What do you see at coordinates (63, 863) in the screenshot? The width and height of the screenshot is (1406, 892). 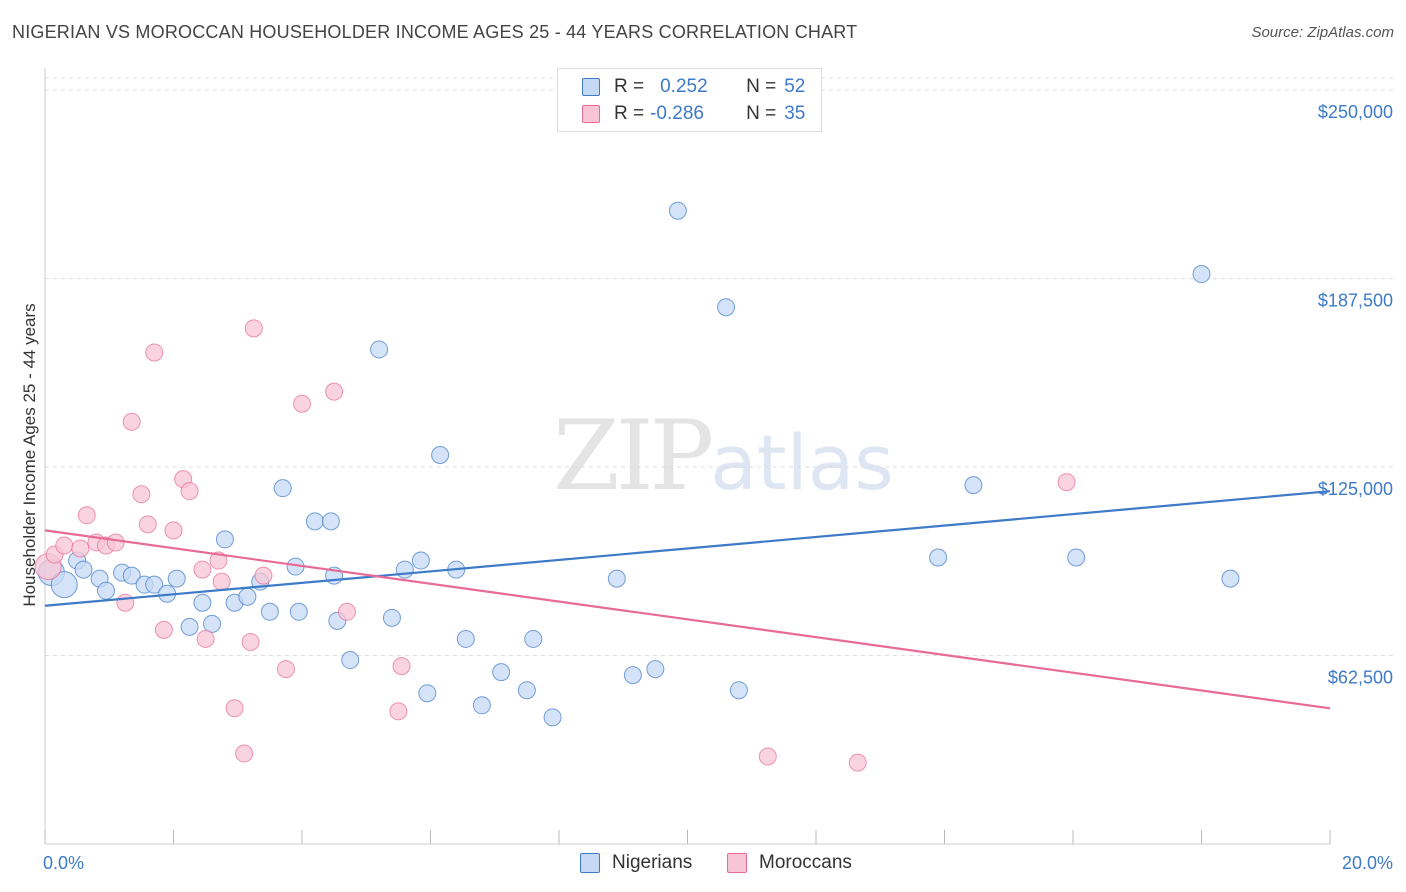 I see `x-tick-label: 0.0%` at bounding box center [63, 863].